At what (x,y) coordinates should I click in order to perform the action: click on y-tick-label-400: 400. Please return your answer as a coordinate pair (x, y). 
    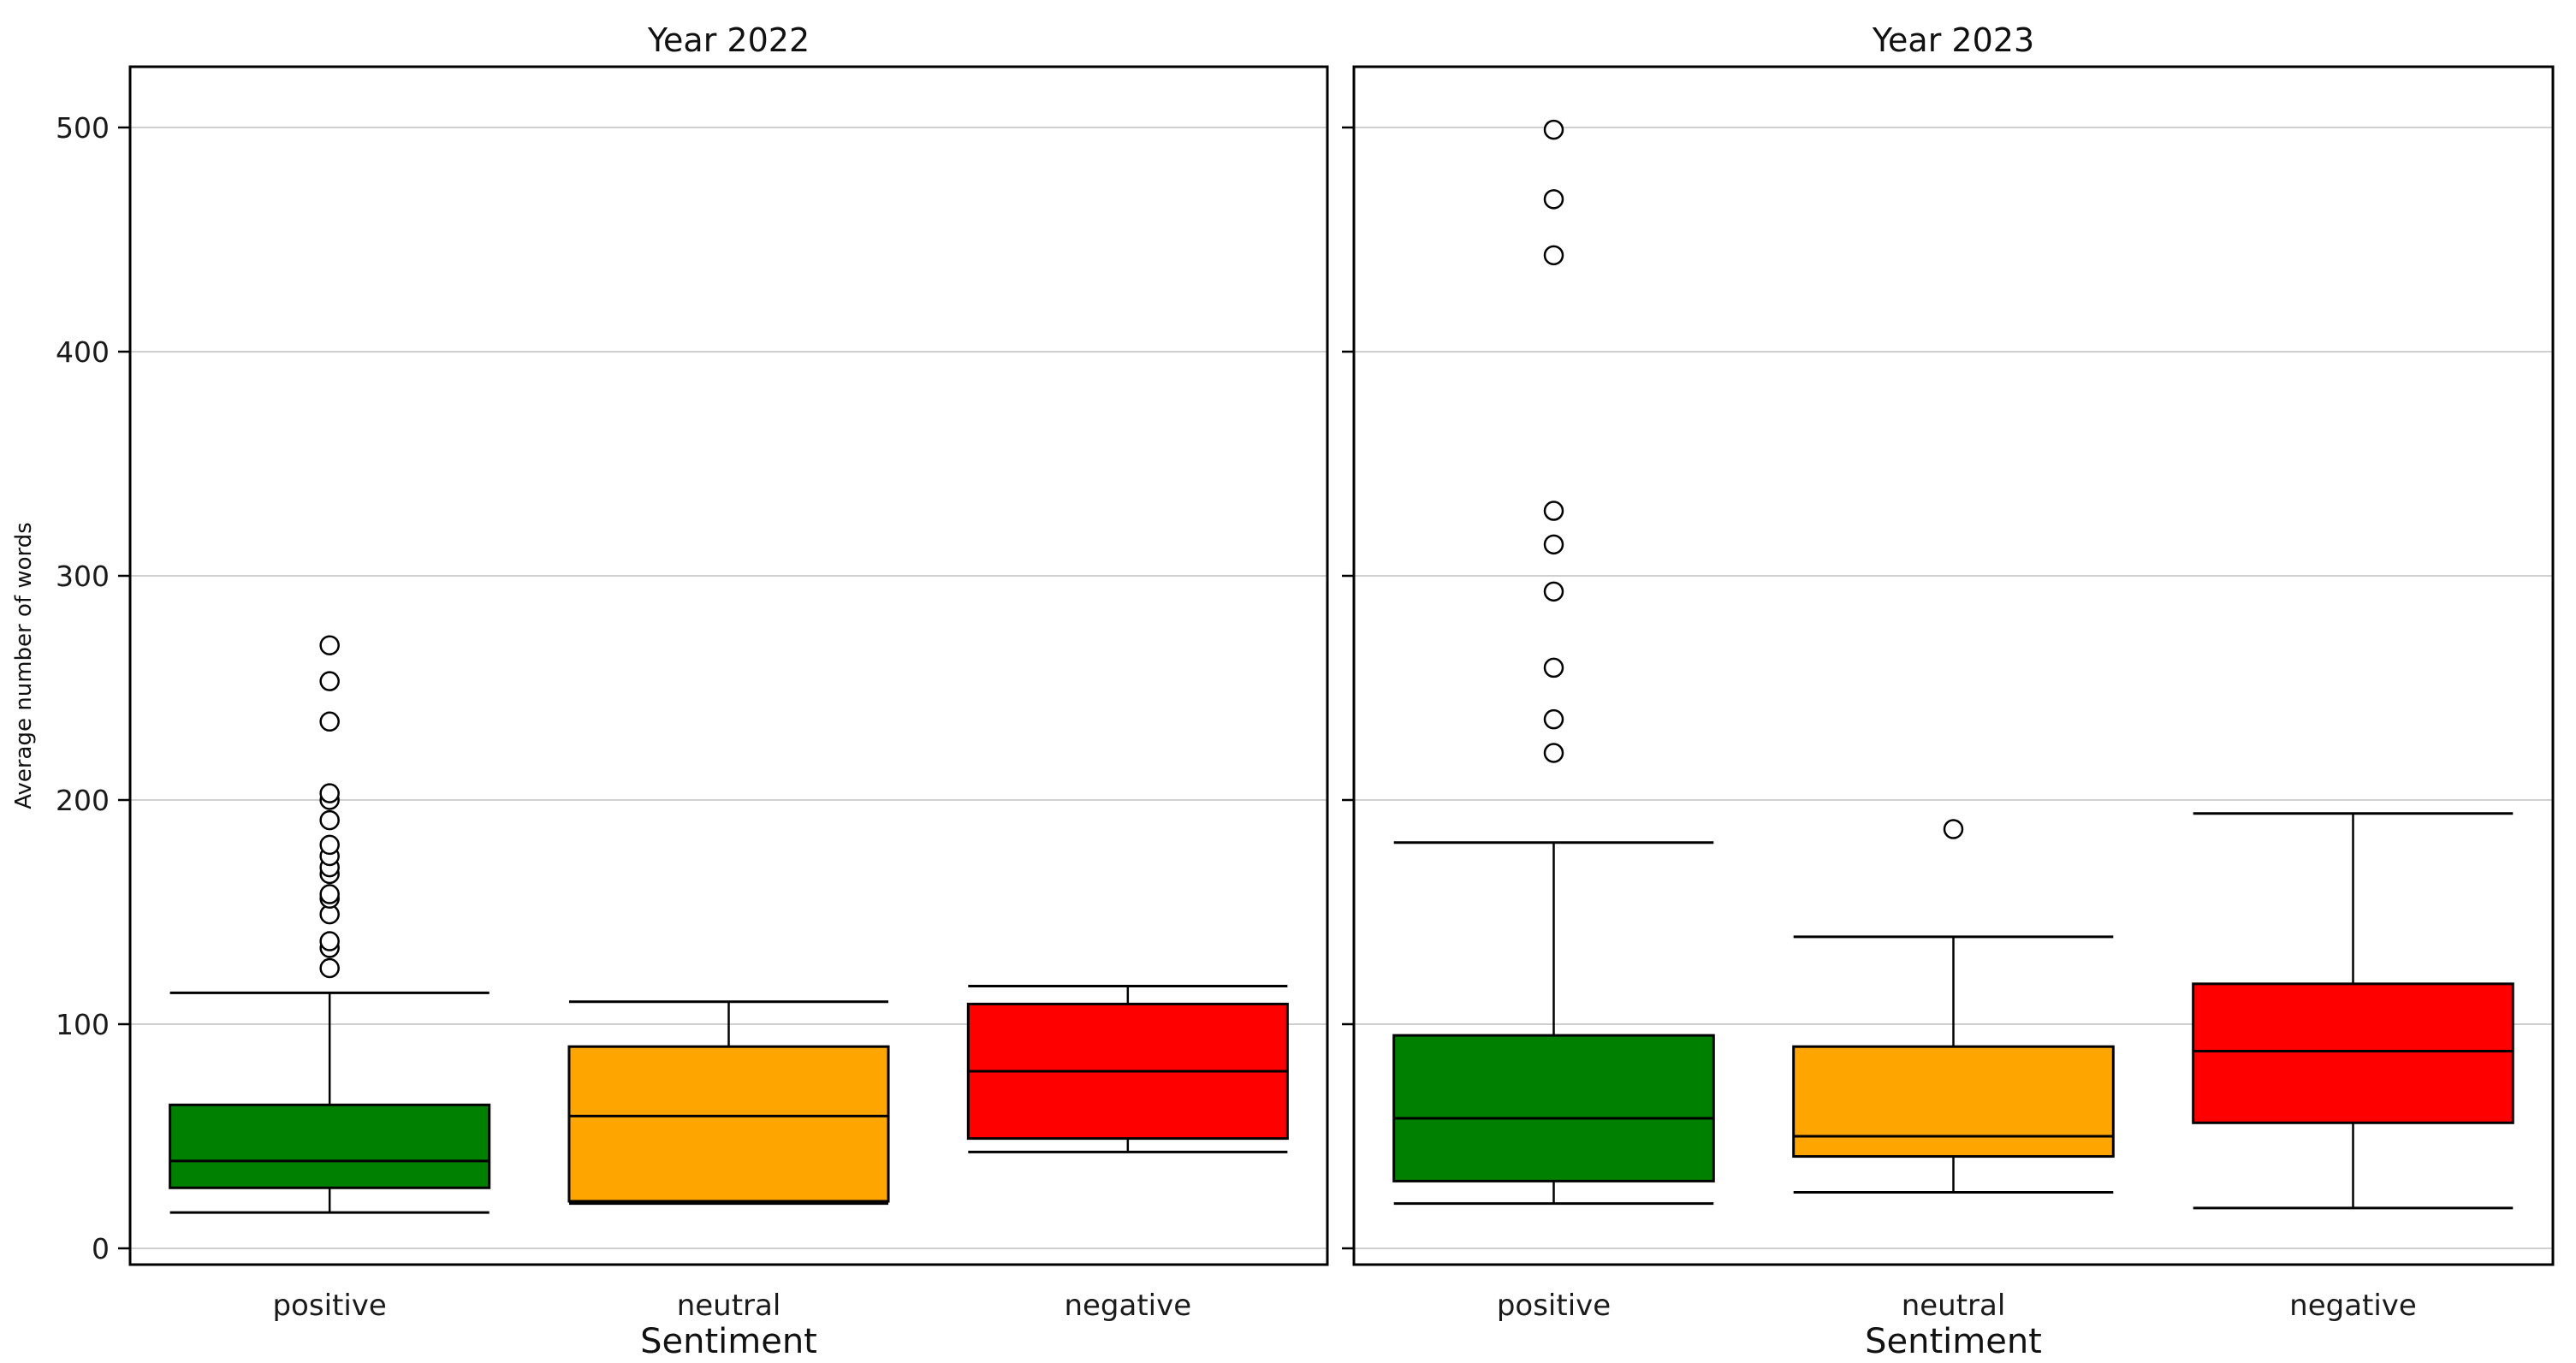
    Looking at the image, I should click on (83, 352).